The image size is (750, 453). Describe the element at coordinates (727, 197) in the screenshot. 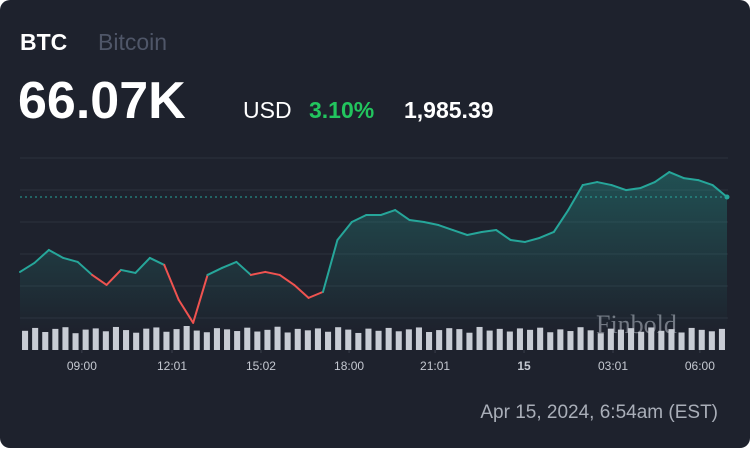

I see `last-price-dot` at that location.